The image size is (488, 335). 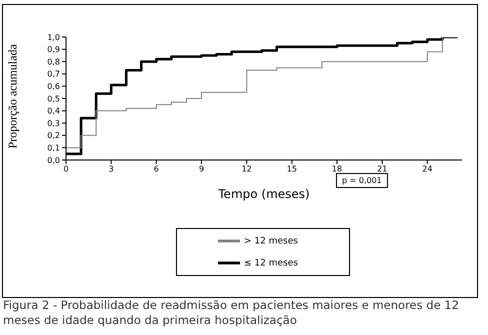 I want to click on x-tick-label: 15, so click(x=291, y=169).